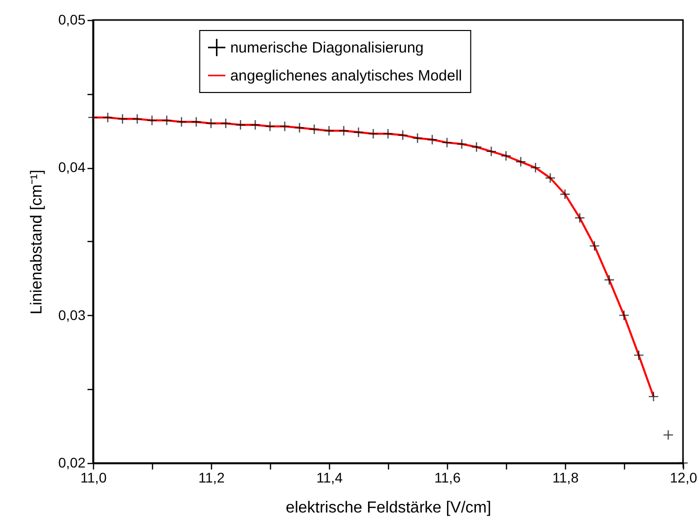  What do you see at coordinates (346, 76) in the screenshot?
I see `legend-label: angeglichenes analytisches Modell` at bounding box center [346, 76].